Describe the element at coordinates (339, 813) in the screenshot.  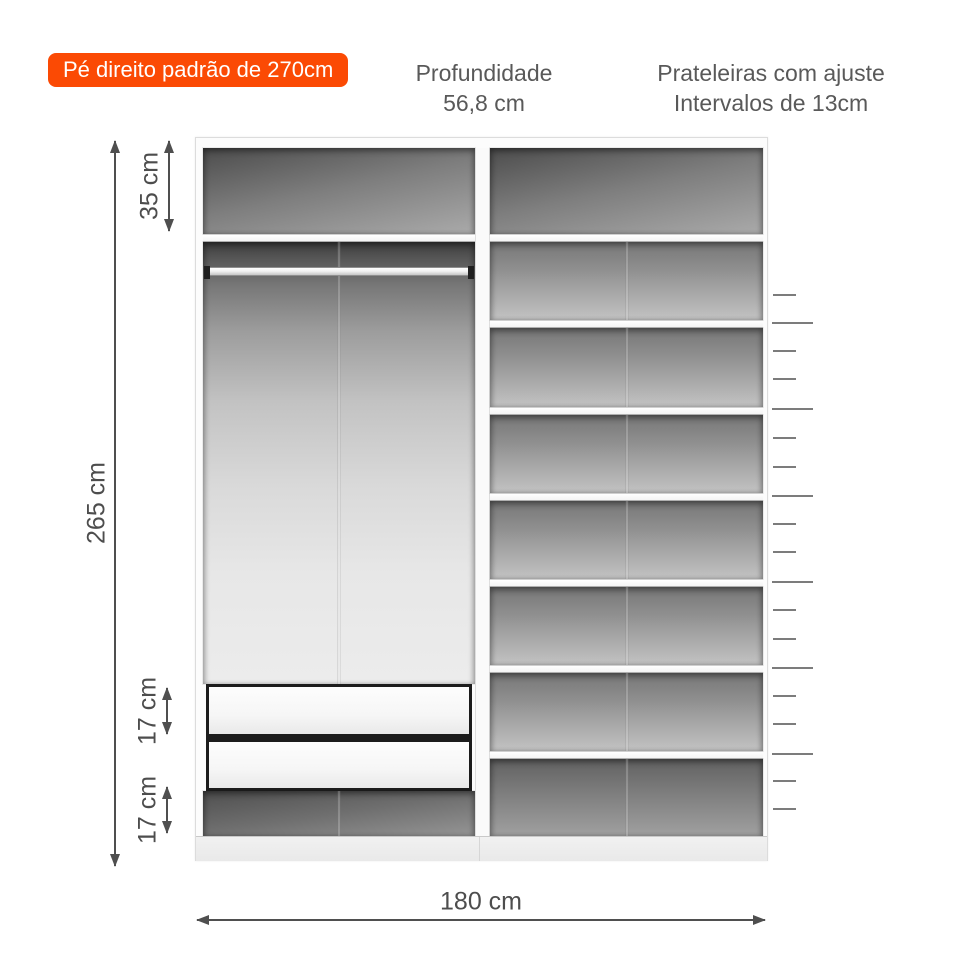
I see `left-bottom-compartment` at that location.